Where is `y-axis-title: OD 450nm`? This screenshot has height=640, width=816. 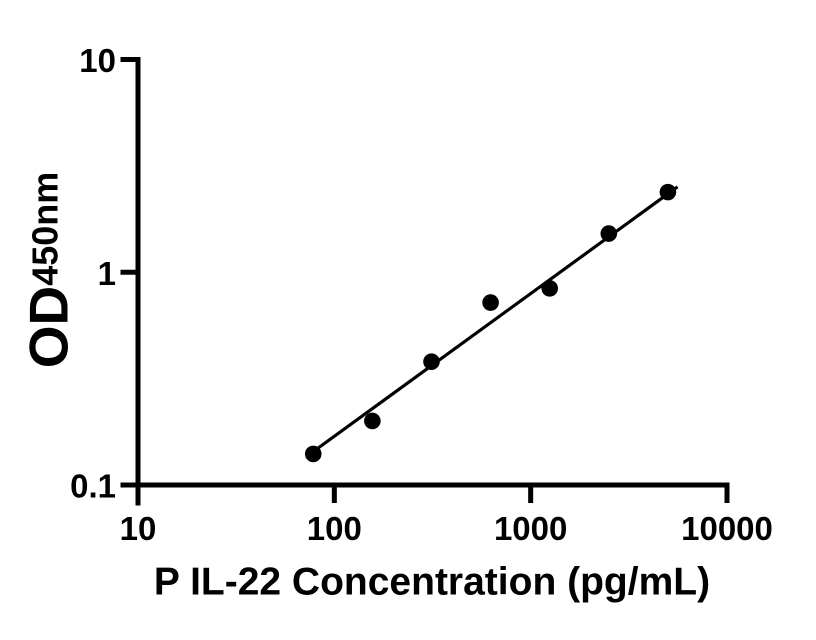 y-axis-title: OD 450nm is located at coordinates (48, 270).